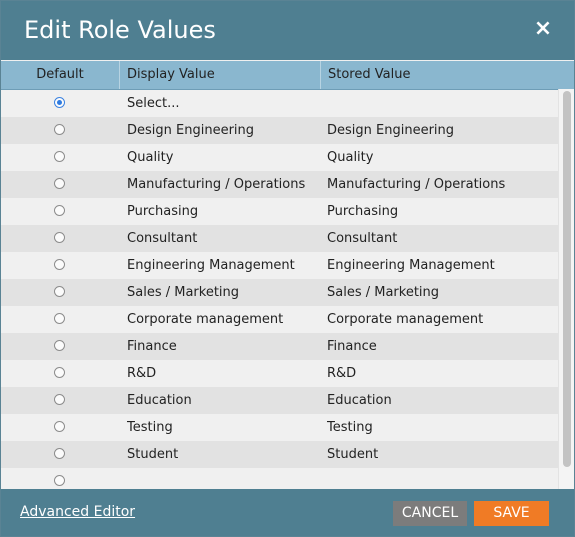 Image resolution: width=575 pixels, height=537 pixels. I want to click on display-value-cell: R&D, so click(142, 373).